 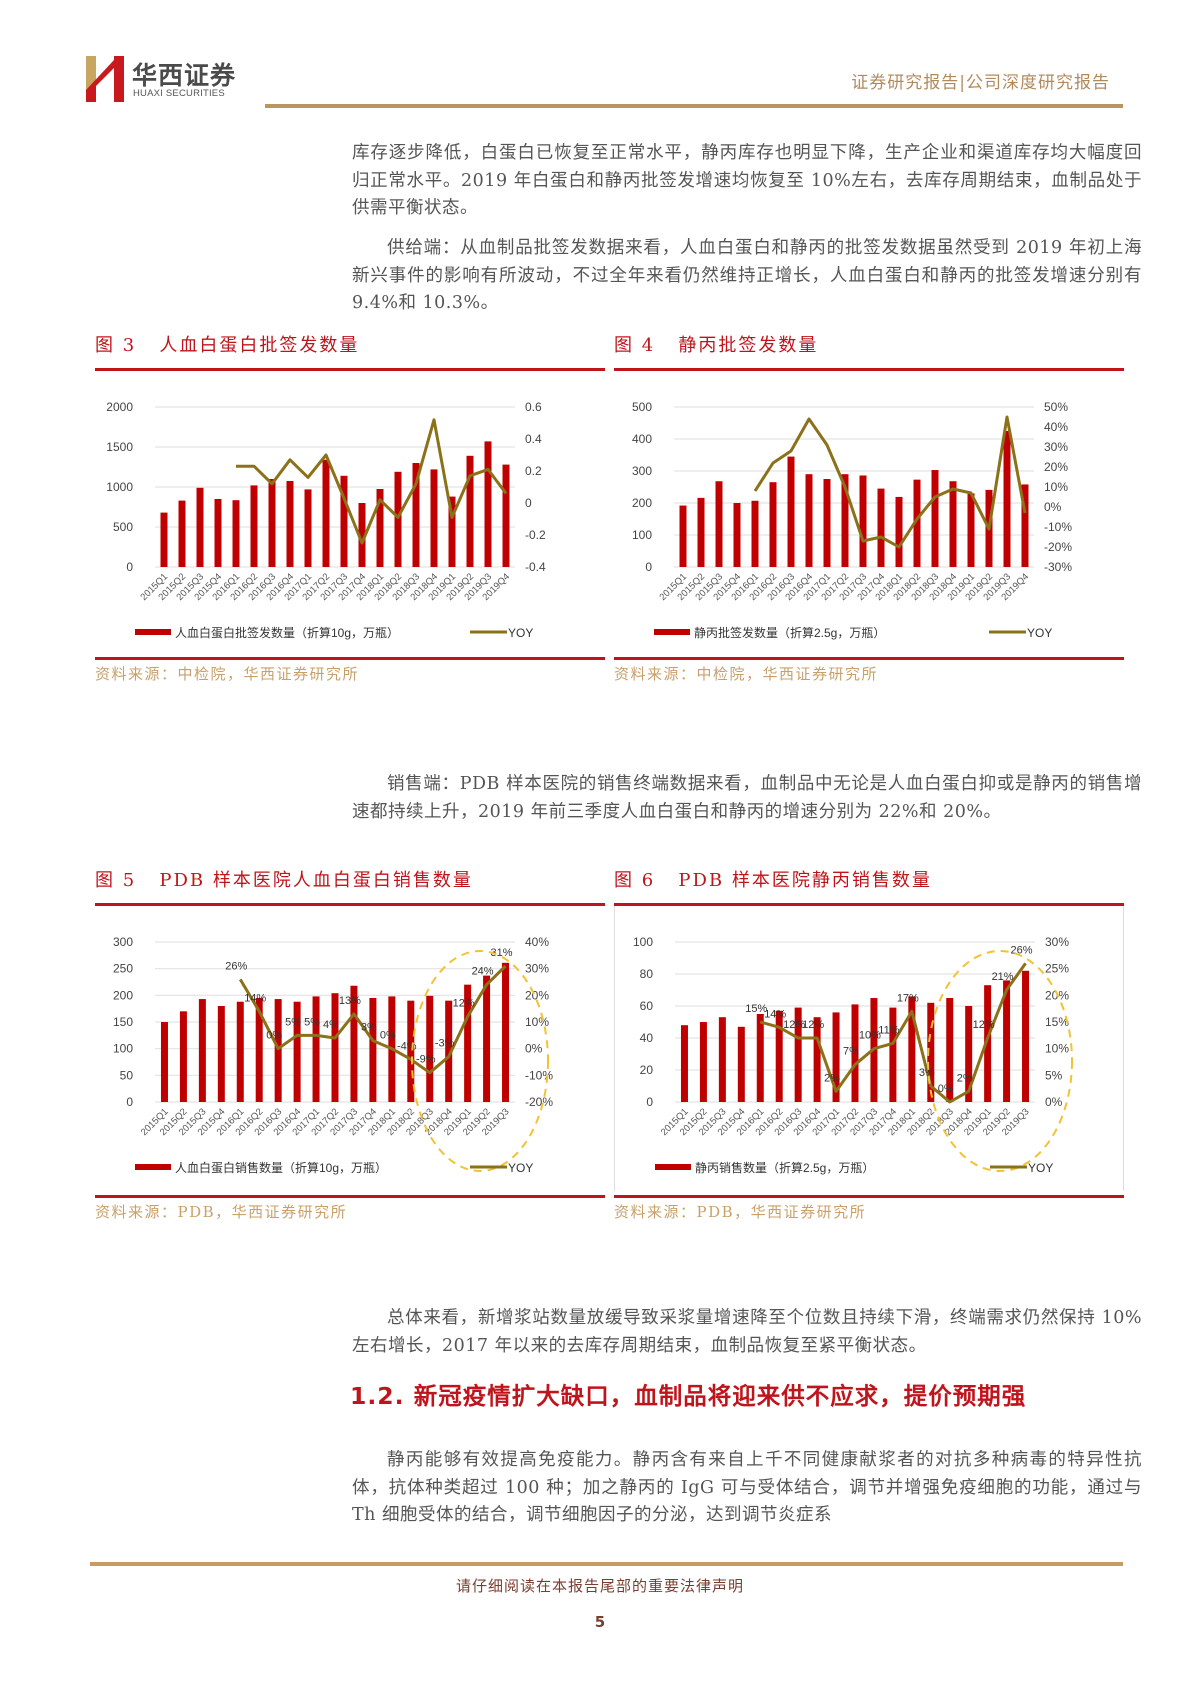 I want to click on svg-text: 0.6, so click(x=533, y=407).